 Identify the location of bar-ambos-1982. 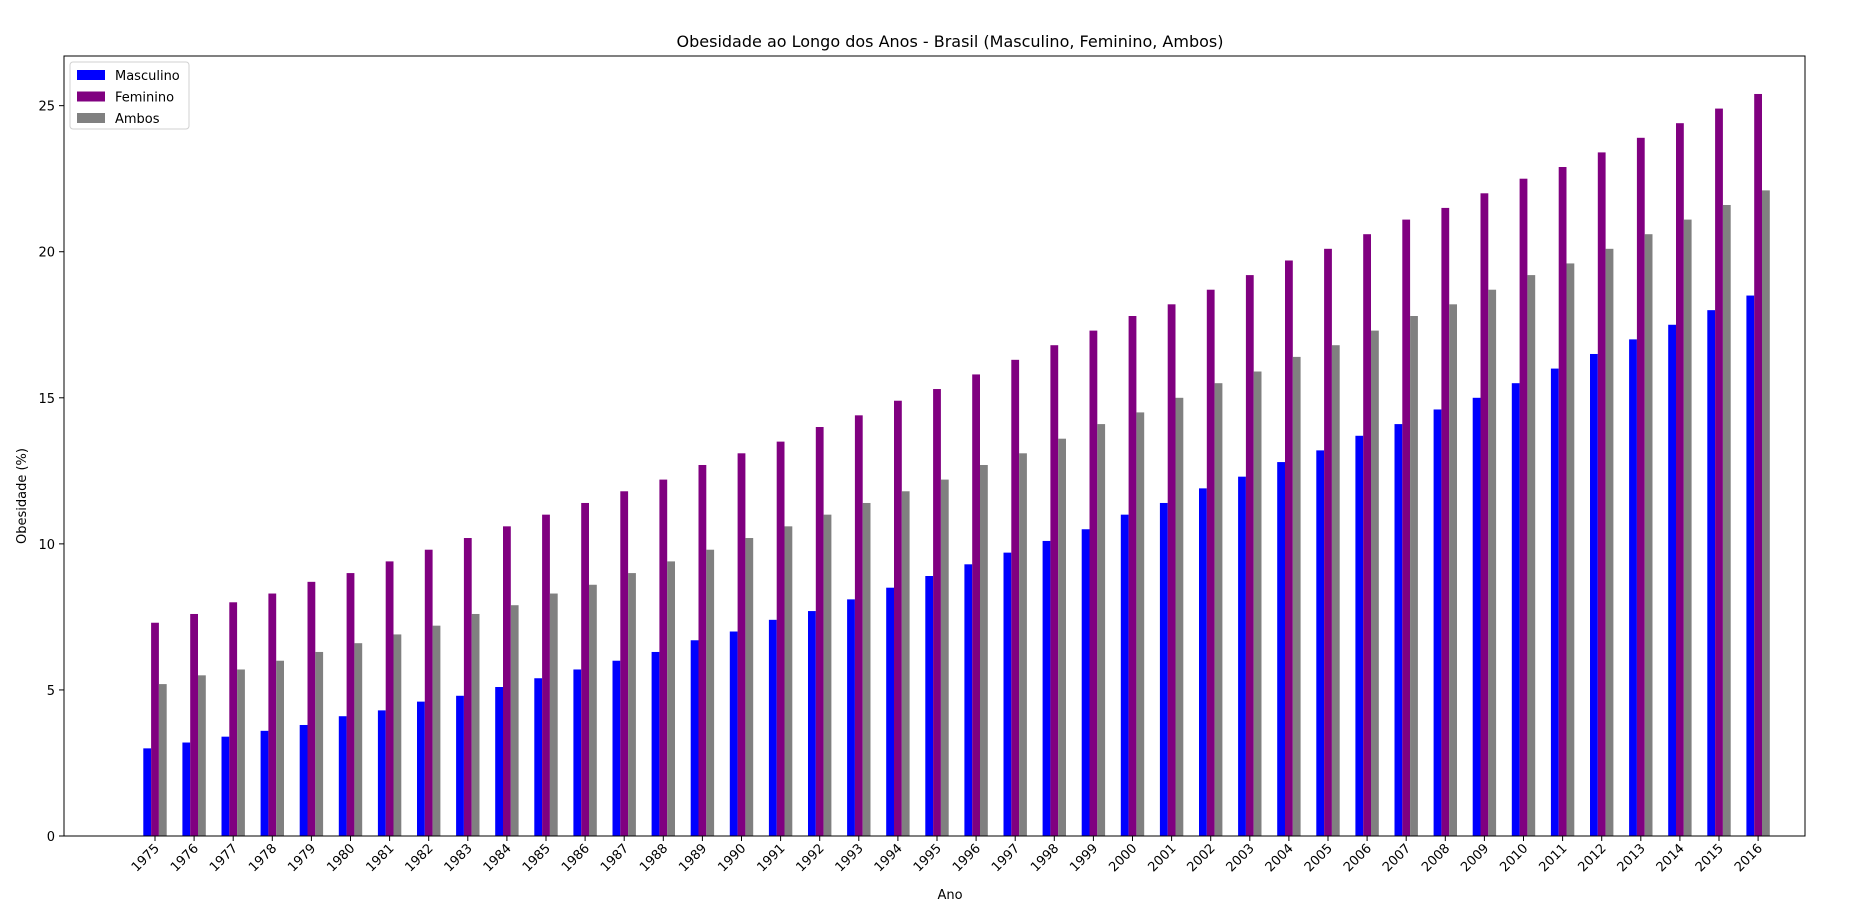
(436, 730).